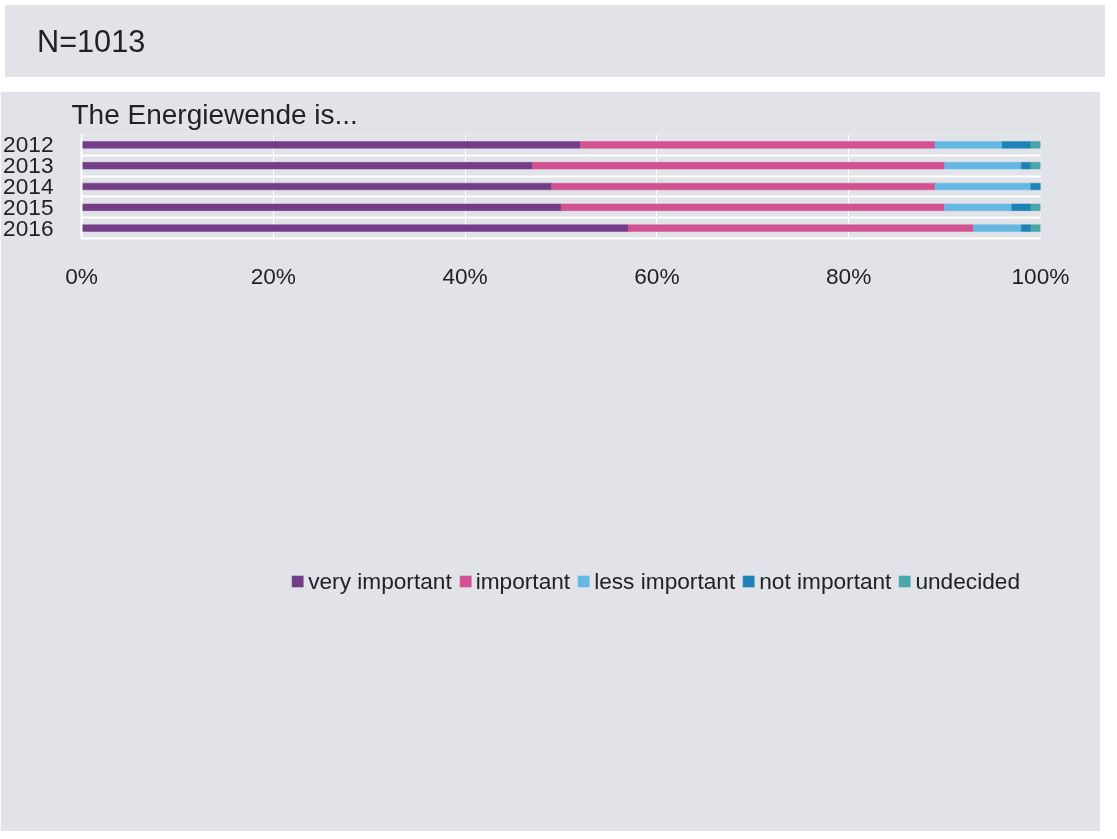 The image size is (1117, 839). Describe the element at coordinates (81, 275) in the screenshot. I see `x-tick-label: 0%` at that location.